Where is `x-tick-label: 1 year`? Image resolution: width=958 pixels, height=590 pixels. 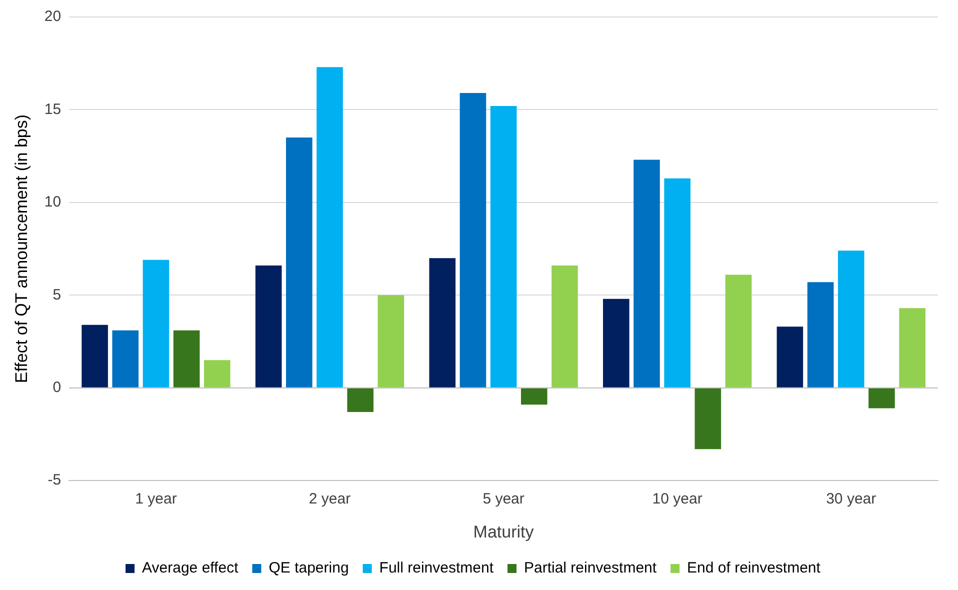 x-tick-label: 1 year is located at coordinates (156, 499).